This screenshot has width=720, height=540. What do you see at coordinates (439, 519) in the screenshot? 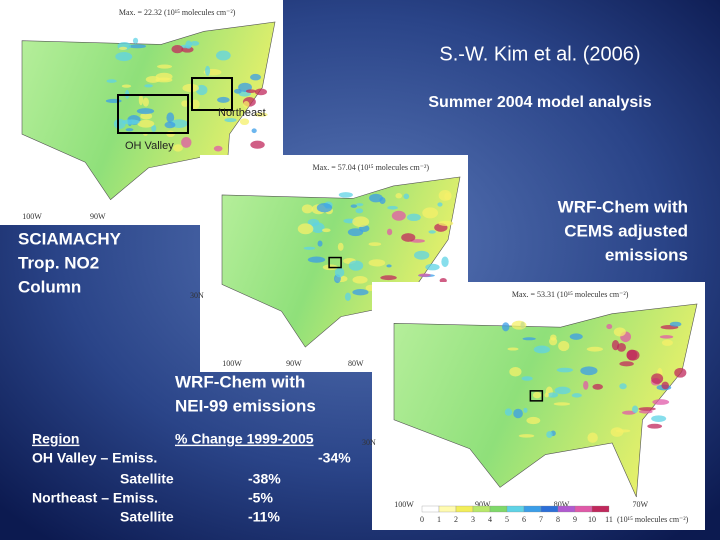
I see `scale-tick-label: 1` at bounding box center [439, 519].